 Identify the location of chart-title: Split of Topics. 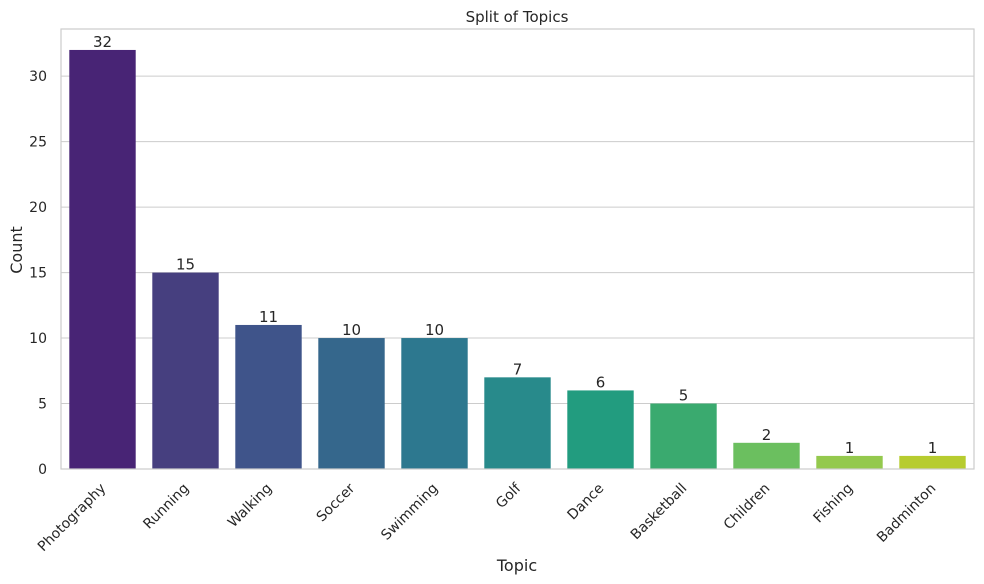
(517, 17).